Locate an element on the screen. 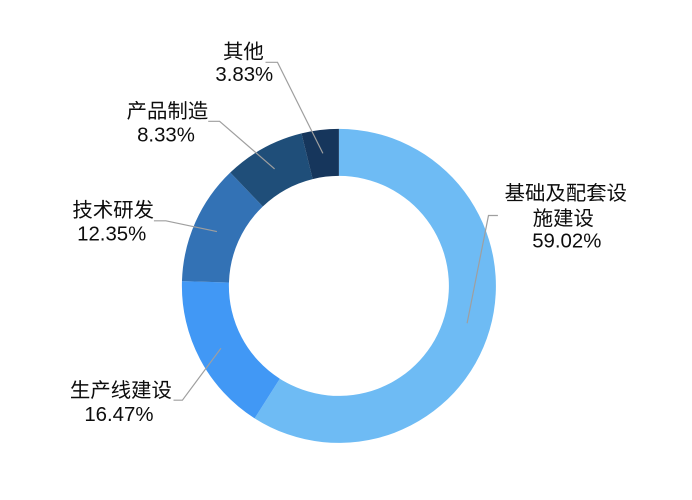  svg-text: 59.02% is located at coordinates (566, 241).